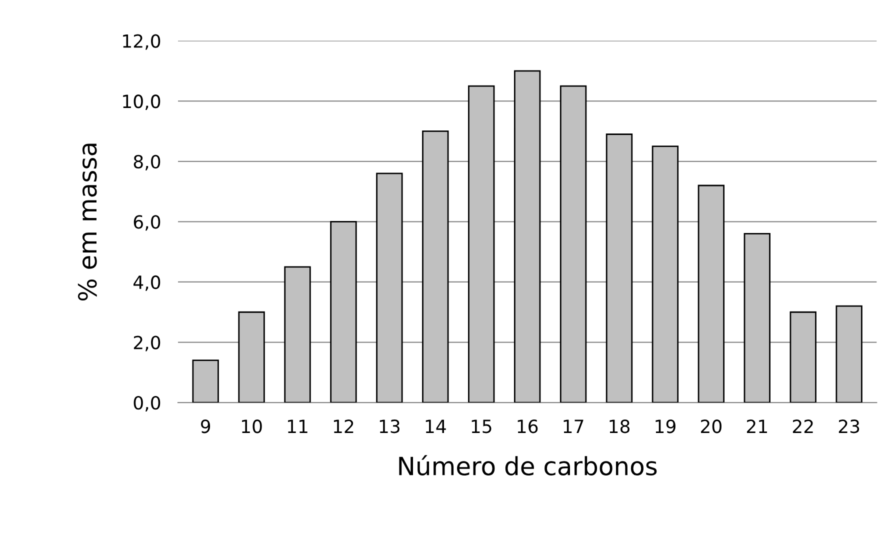 The height and width of the screenshot is (544, 890). Describe the element at coordinates (711, 427) in the screenshot. I see `x-tick-label: 20` at that location.